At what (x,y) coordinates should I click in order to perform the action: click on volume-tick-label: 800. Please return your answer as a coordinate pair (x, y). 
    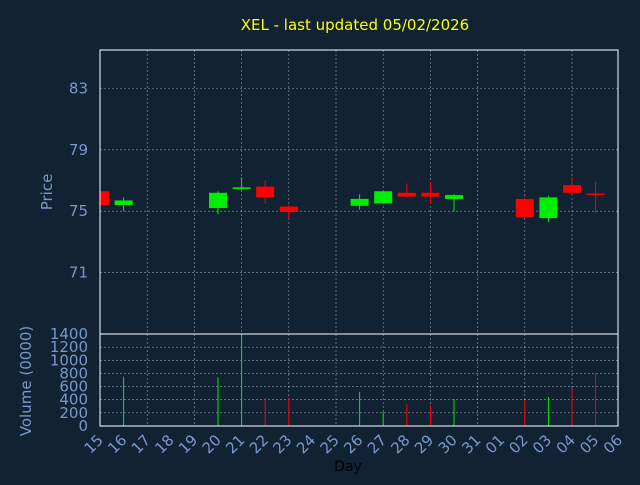
    Looking at the image, I should click on (73, 373).